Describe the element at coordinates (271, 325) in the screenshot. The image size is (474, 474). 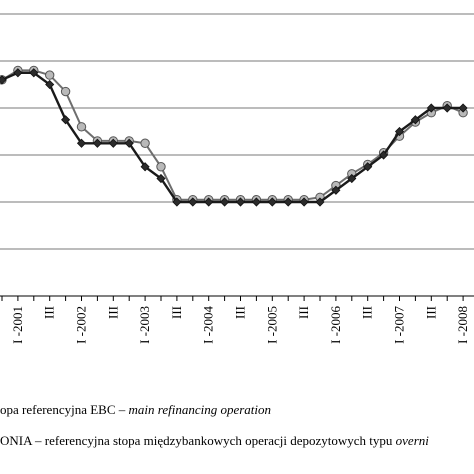
I see `x-tick-label: I -2005` at that location.